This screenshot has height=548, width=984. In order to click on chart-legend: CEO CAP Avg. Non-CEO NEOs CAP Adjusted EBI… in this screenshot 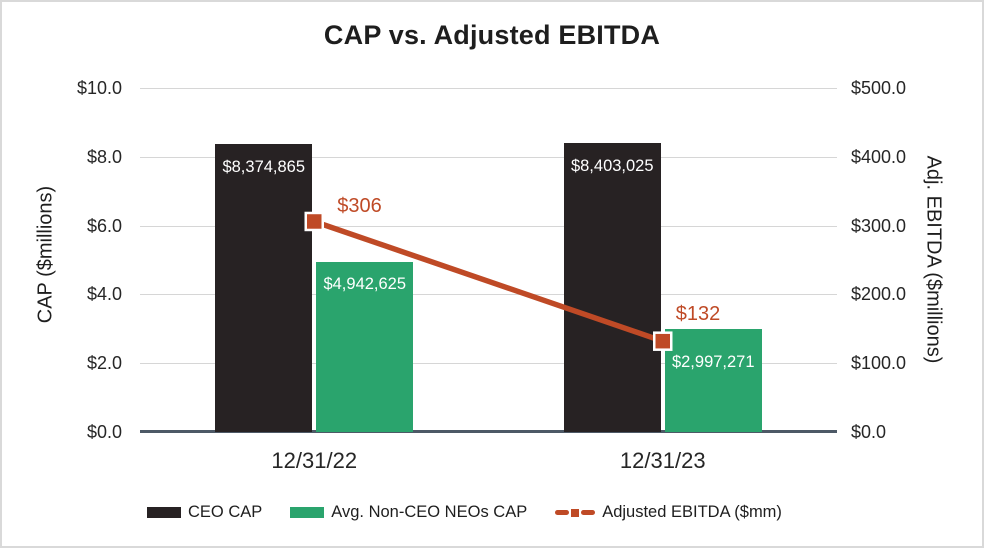, I will do `click(464, 512)`.